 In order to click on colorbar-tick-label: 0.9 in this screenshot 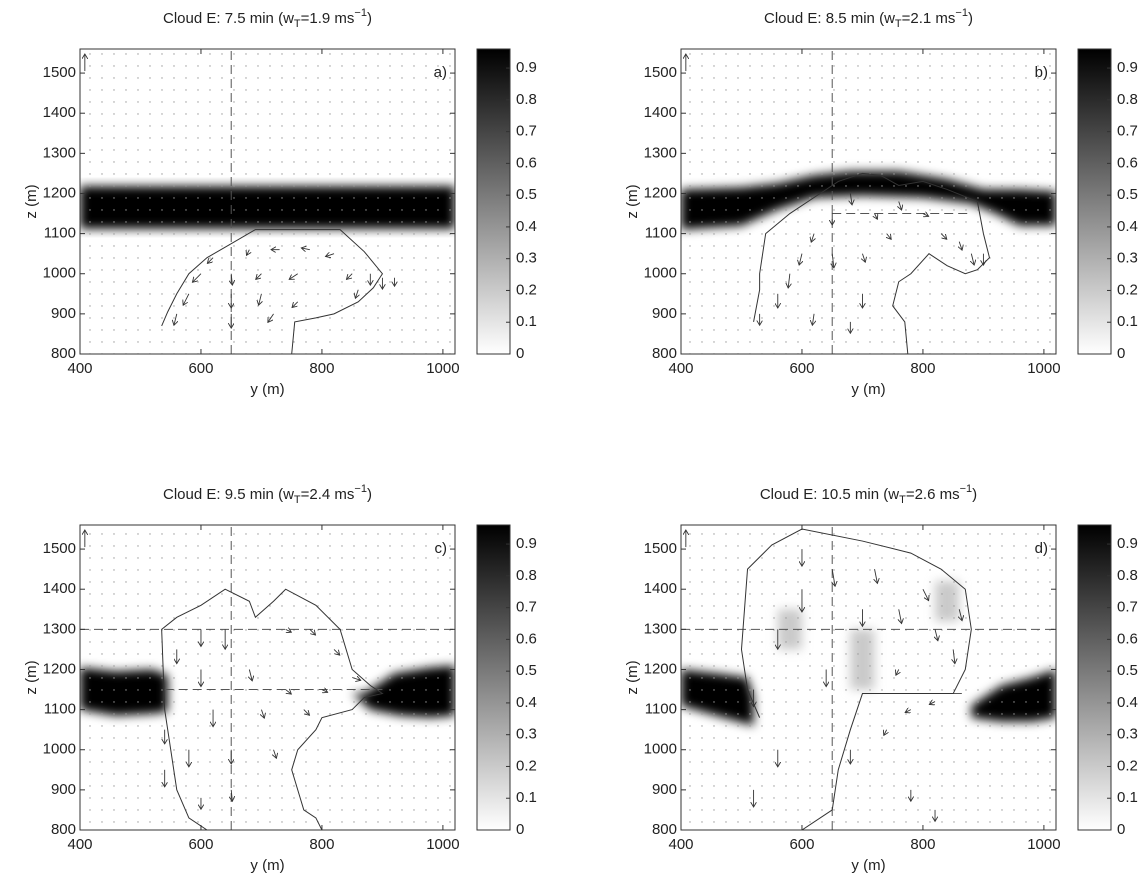, I will do `click(526, 543)`.